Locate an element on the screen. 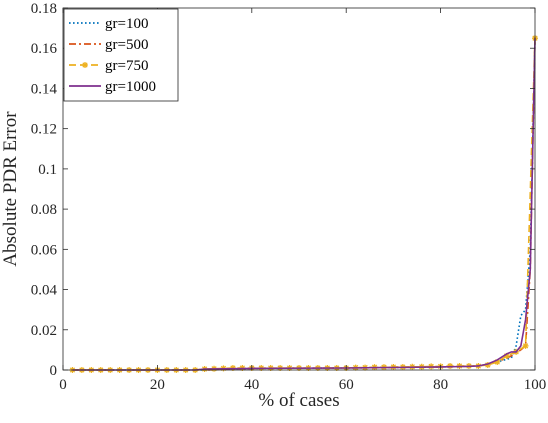 The width and height of the screenshot is (548, 423). x-tick-label: 40 is located at coordinates (251, 385).